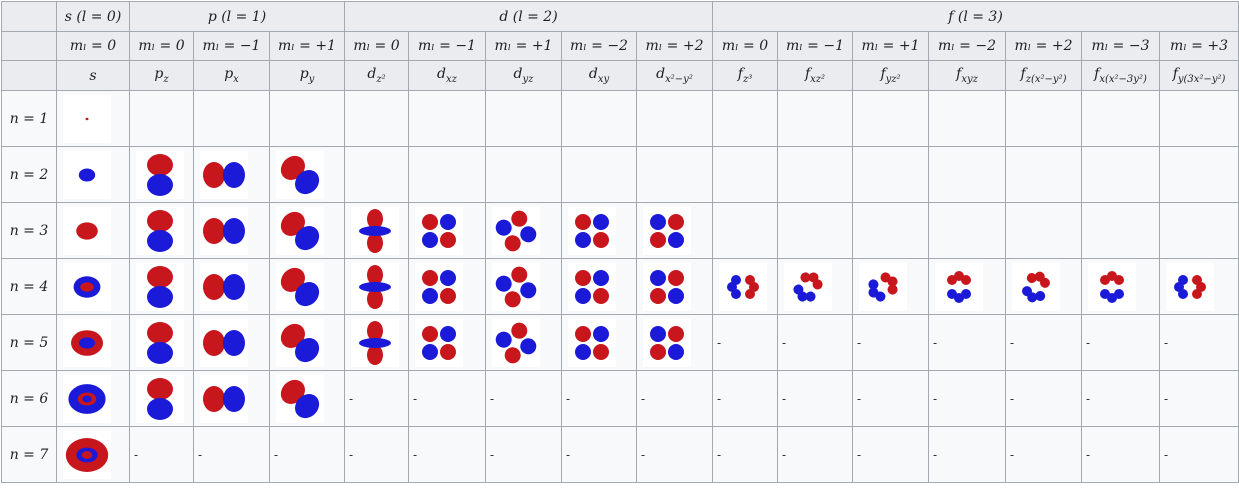  I want to click on orbital-row: n = 4, so click(620, 286).